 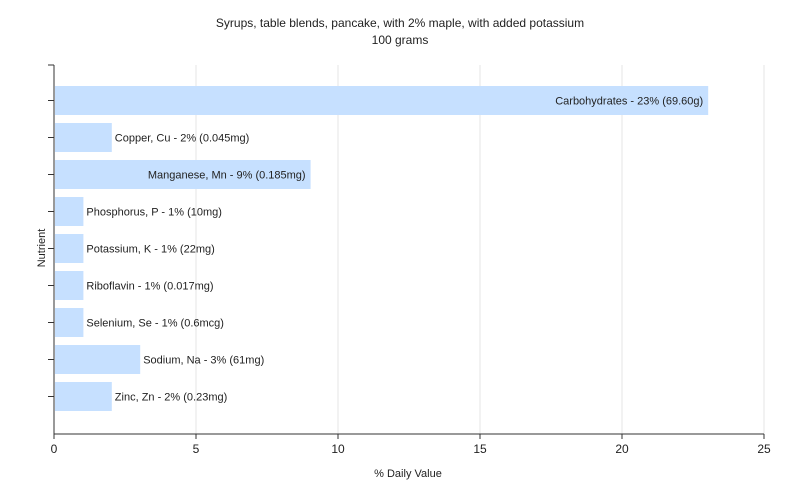 What do you see at coordinates (171, 398) in the screenshot?
I see `bar-label: Zinc, Zn - 2% (0.23mg)` at bounding box center [171, 398].